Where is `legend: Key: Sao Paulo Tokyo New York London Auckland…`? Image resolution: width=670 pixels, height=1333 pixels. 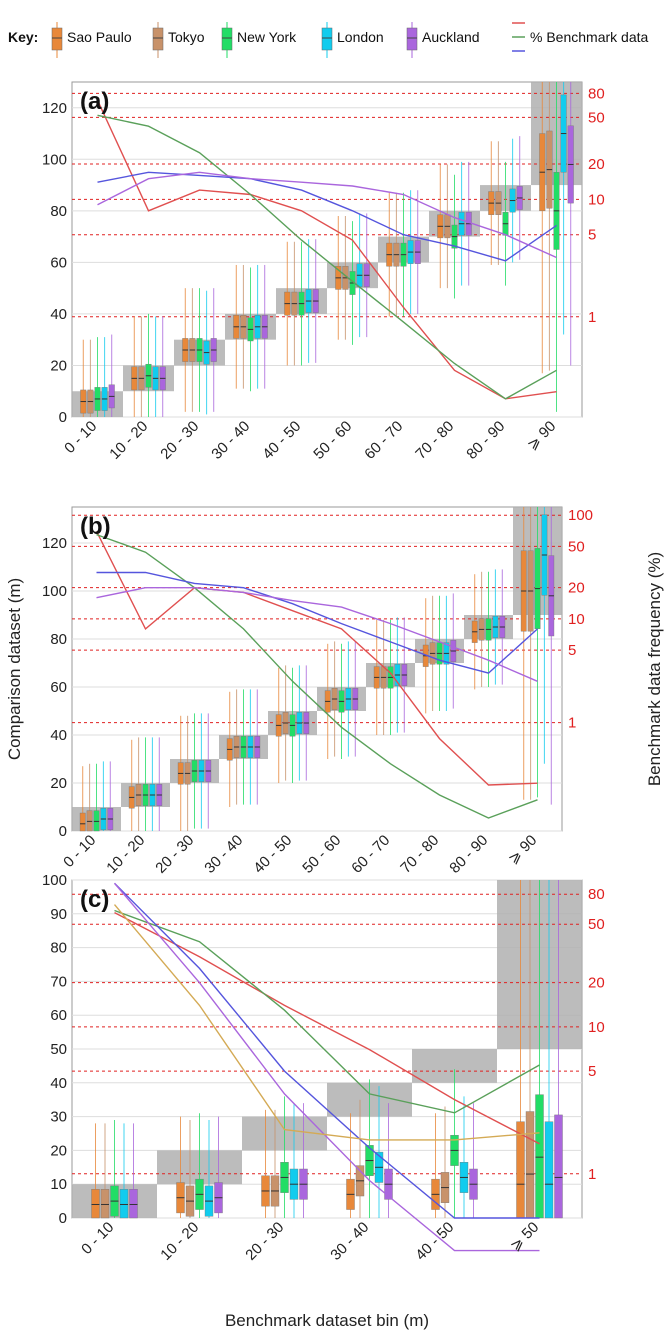 legend: Key: Sao Paulo Tokyo New York London Auckland… is located at coordinates (328, 40).